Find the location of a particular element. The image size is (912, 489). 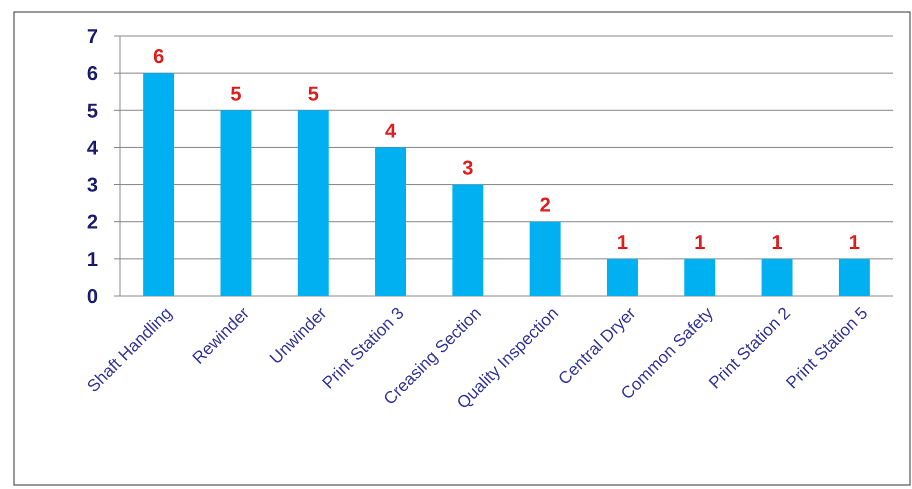

data-label: 6 is located at coordinates (158, 57).